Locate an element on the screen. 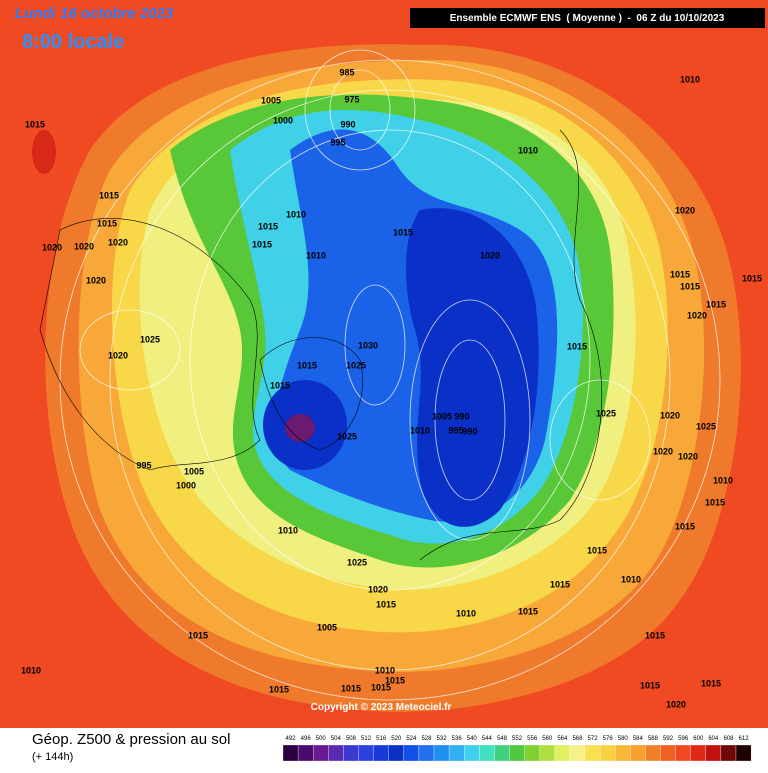  colorbar-label: 496 is located at coordinates (306, 739).